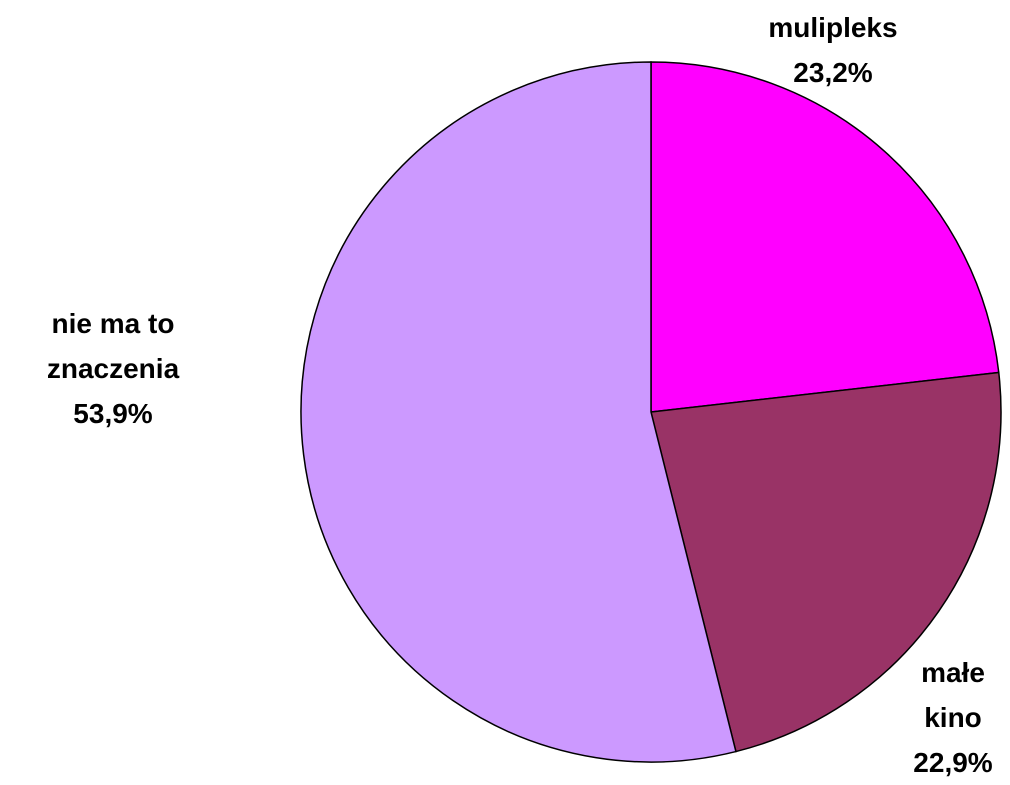 Image resolution: width=1010 pixels, height=785 pixels. What do you see at coordinates (113, 413) in the screenshot?
I see `slice-value-label: 53,9%` at bounding box center [113, 413].